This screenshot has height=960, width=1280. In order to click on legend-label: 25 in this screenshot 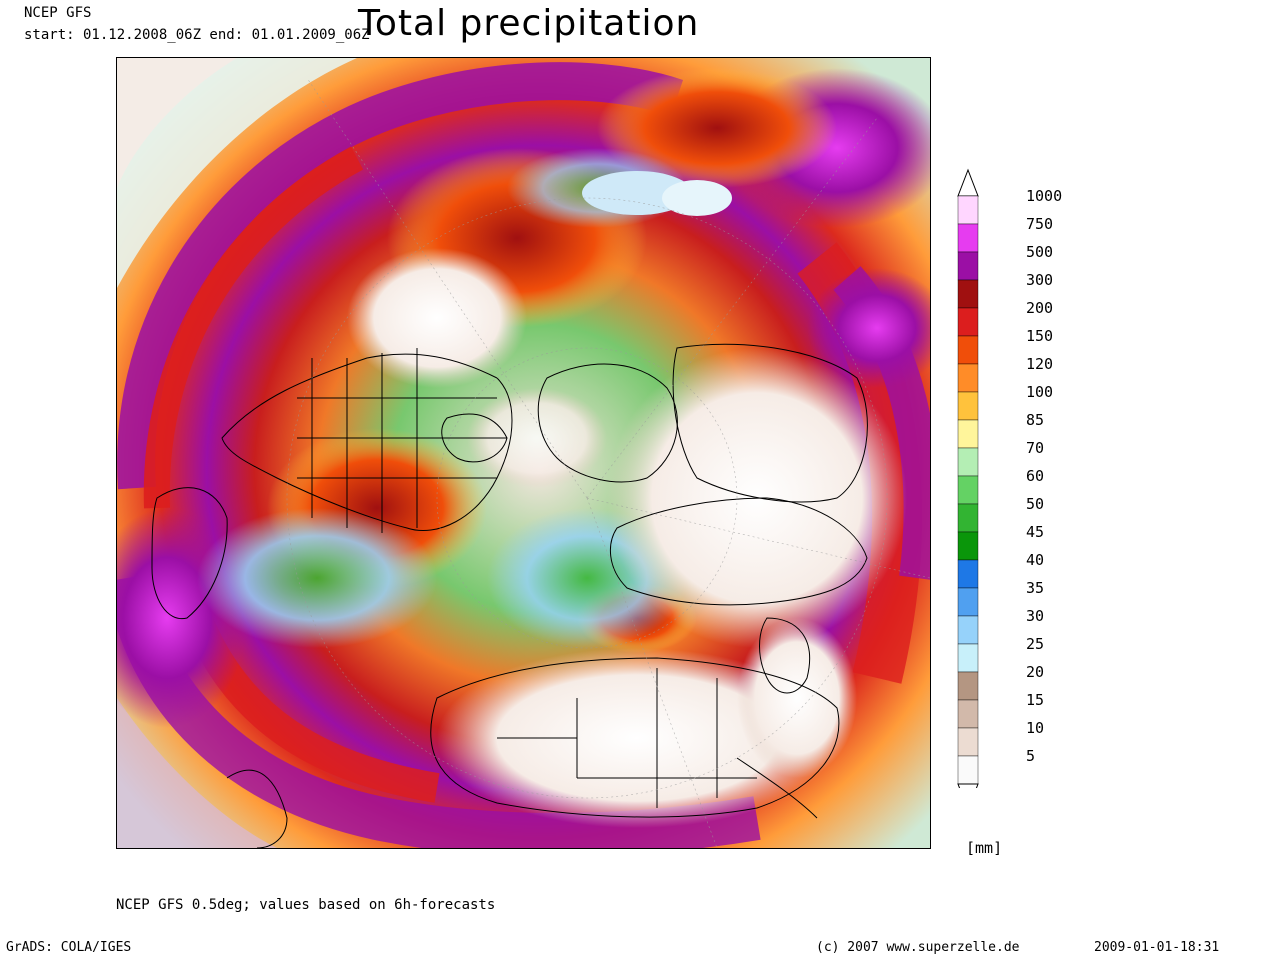, I will do `click(1035, 644)`.